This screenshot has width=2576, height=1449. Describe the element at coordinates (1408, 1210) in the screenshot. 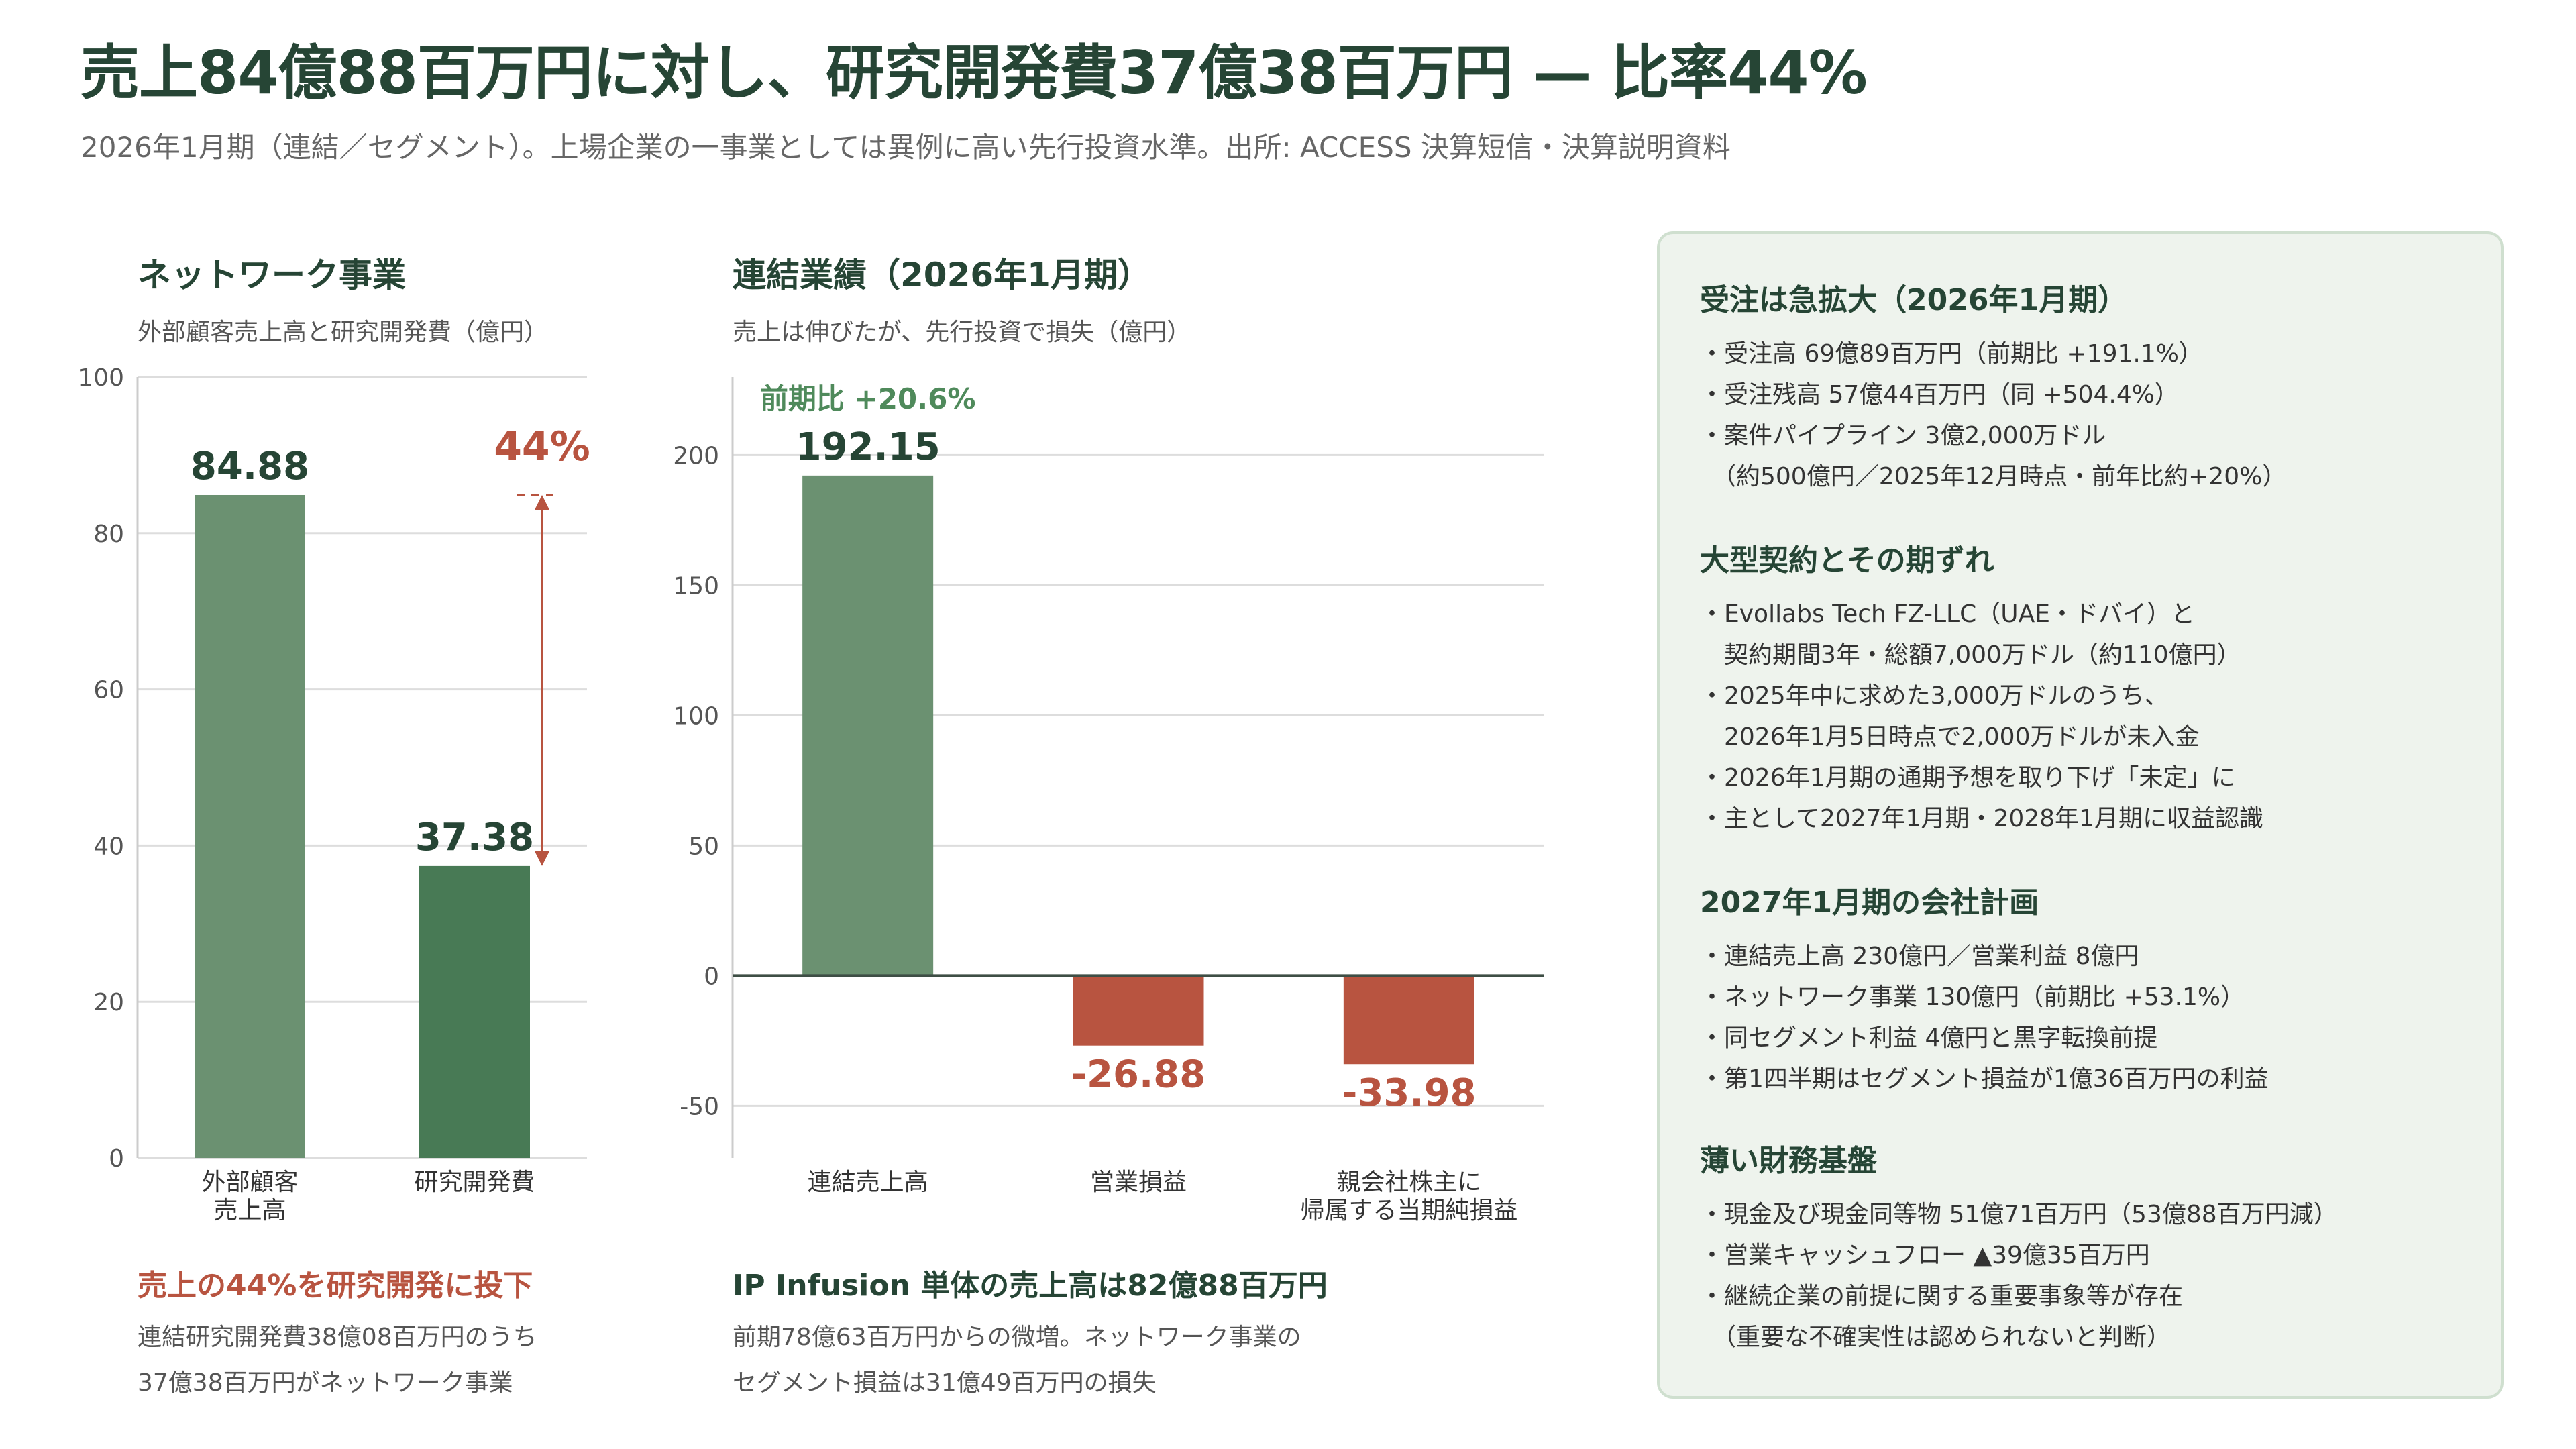

I see `x-category-label: 帰属する当期純損益` at that location.